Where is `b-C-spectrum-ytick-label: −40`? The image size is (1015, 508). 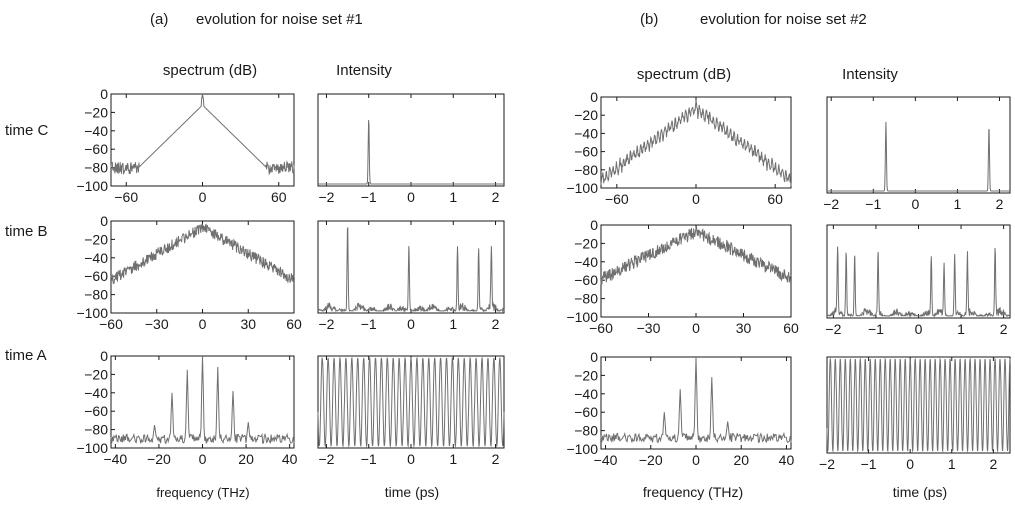 b-C-spectrum-ytick-label: −40 is located at coordinates (586, 133).